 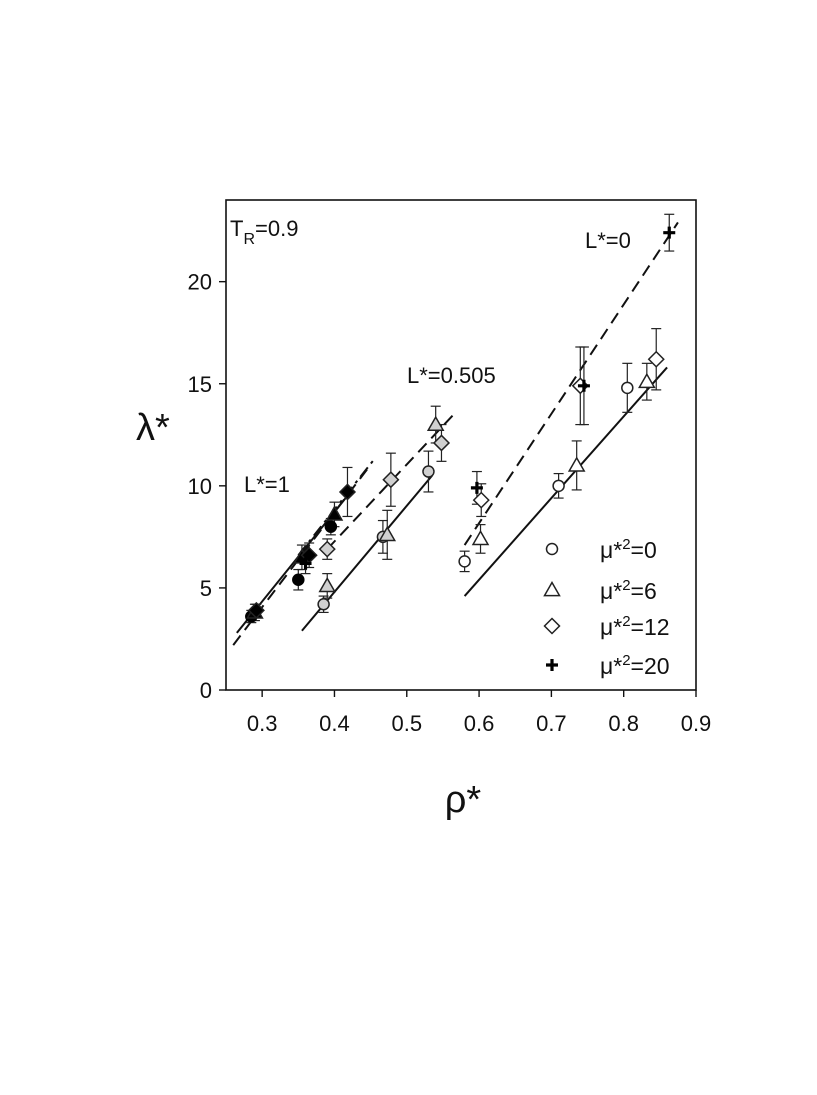 I want to click on legend-value: =0, so click(x=644, y=550).